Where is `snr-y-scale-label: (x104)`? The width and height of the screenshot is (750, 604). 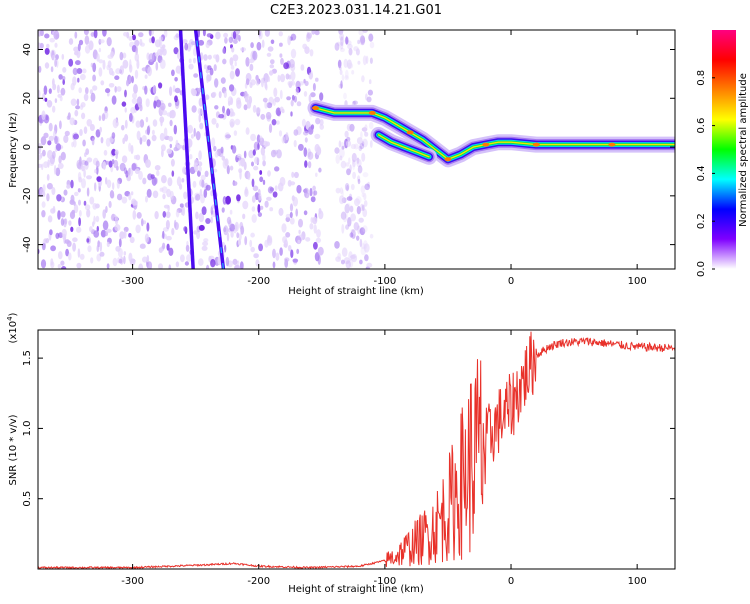
snr-y-scale-label: (x104) is located at coordinates (12, 327).